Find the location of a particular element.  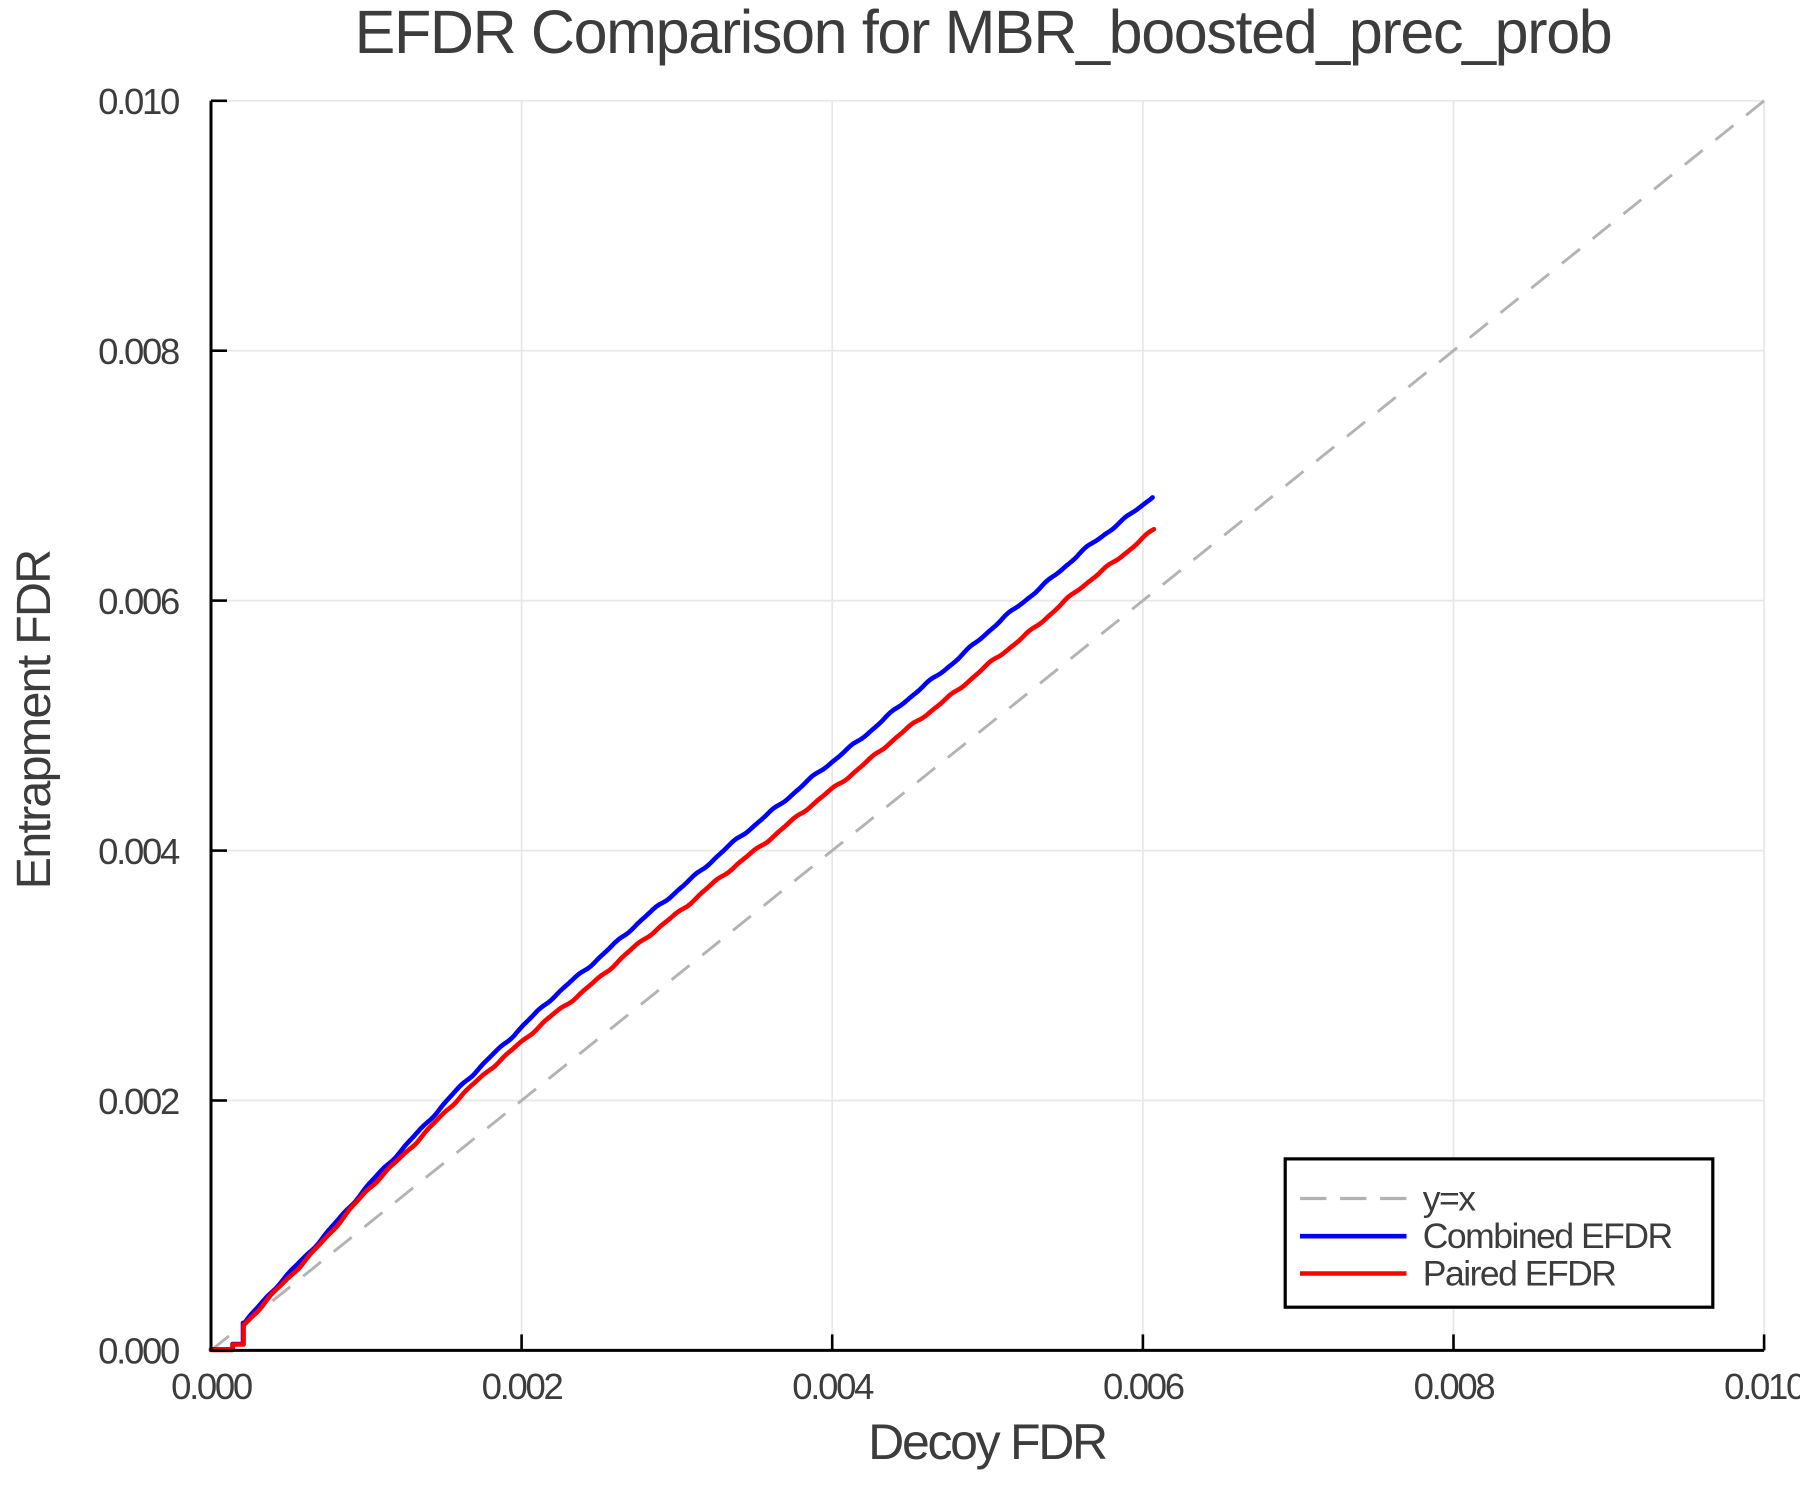

svg-text: Entrapment FDR is located at coordinates (34, 720).